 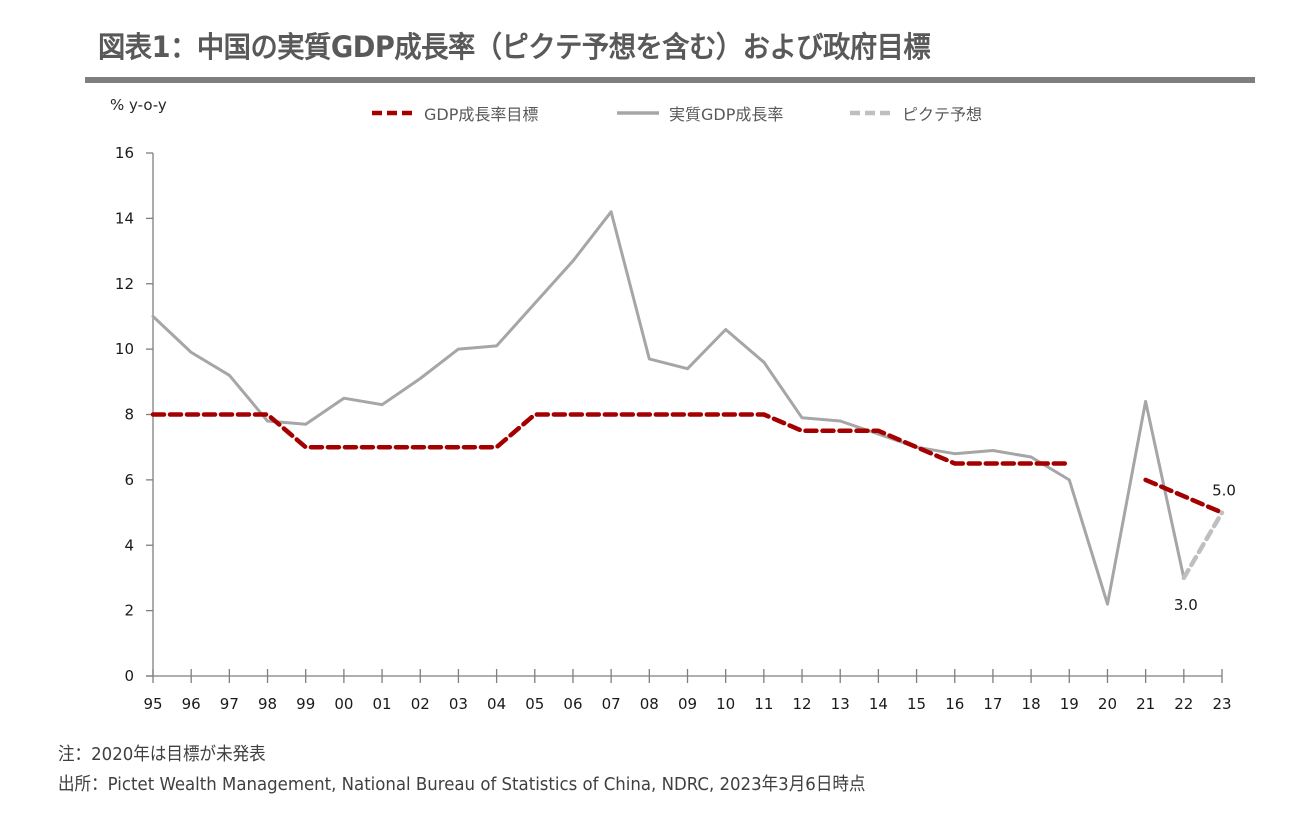 What do you see at coordinates (1183, 704) in the screenshot?
I see `x-tick-label: 22` at bounding box center [1183, 704].